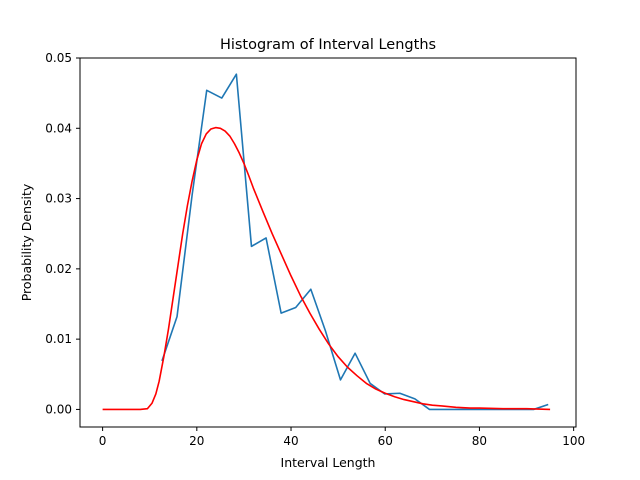  Describe the element at coordinates (328, 462) in the screenshot. I see `x-axis-label: Interval Length` at that location.